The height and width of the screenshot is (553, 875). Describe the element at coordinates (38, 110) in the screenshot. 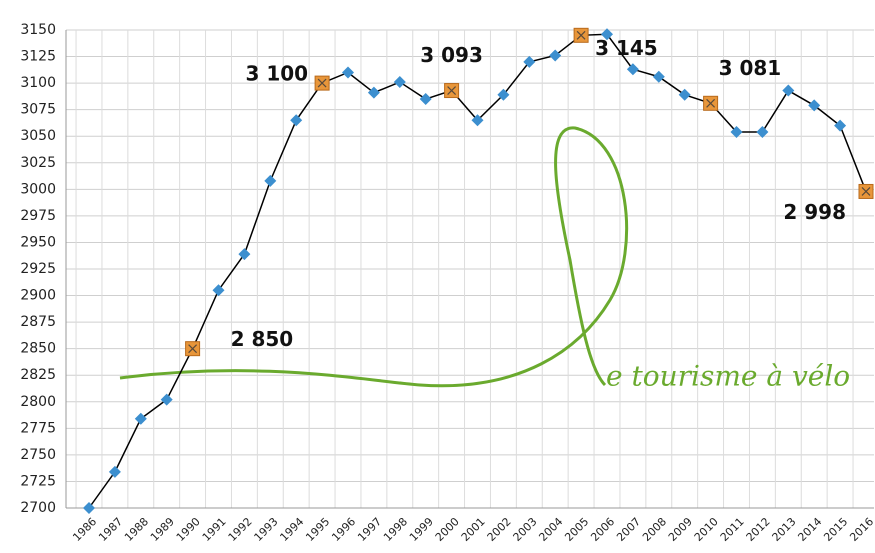

I see `y-tick-label: 3075` at that location.